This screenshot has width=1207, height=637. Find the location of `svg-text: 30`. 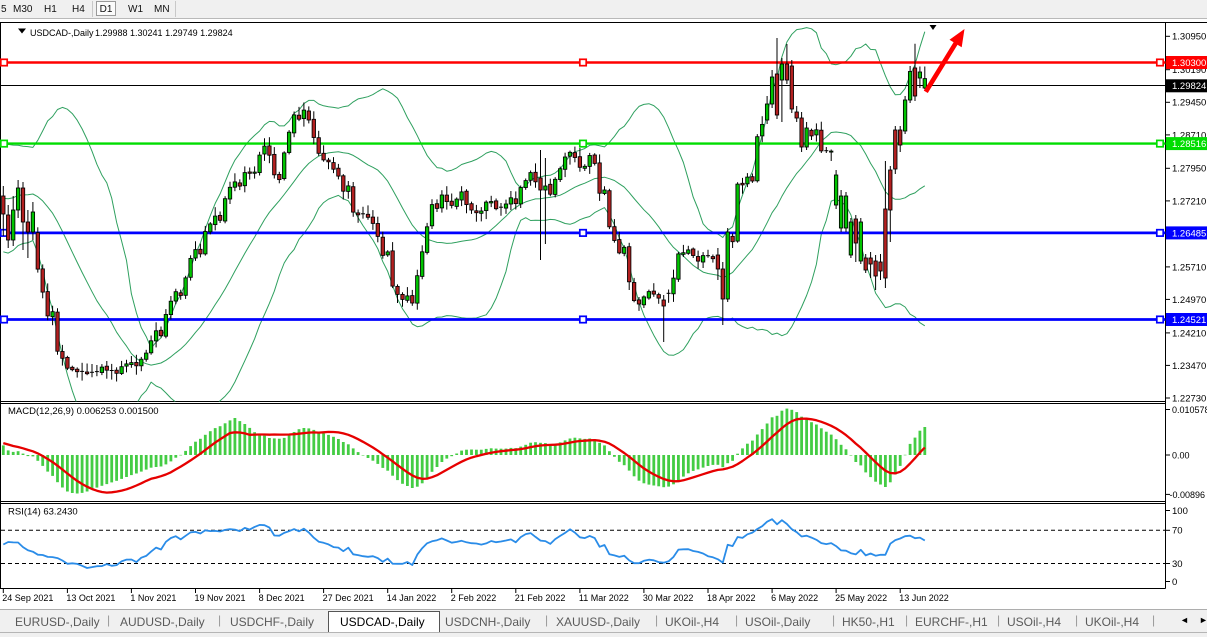

svg-text: 30 is located at coordinates (1177, 564).